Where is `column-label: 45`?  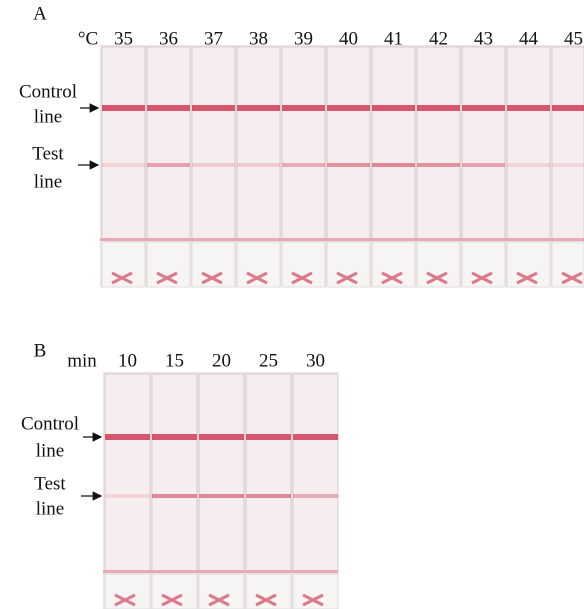 column-label: 45 is located at coordinates (573, 38).